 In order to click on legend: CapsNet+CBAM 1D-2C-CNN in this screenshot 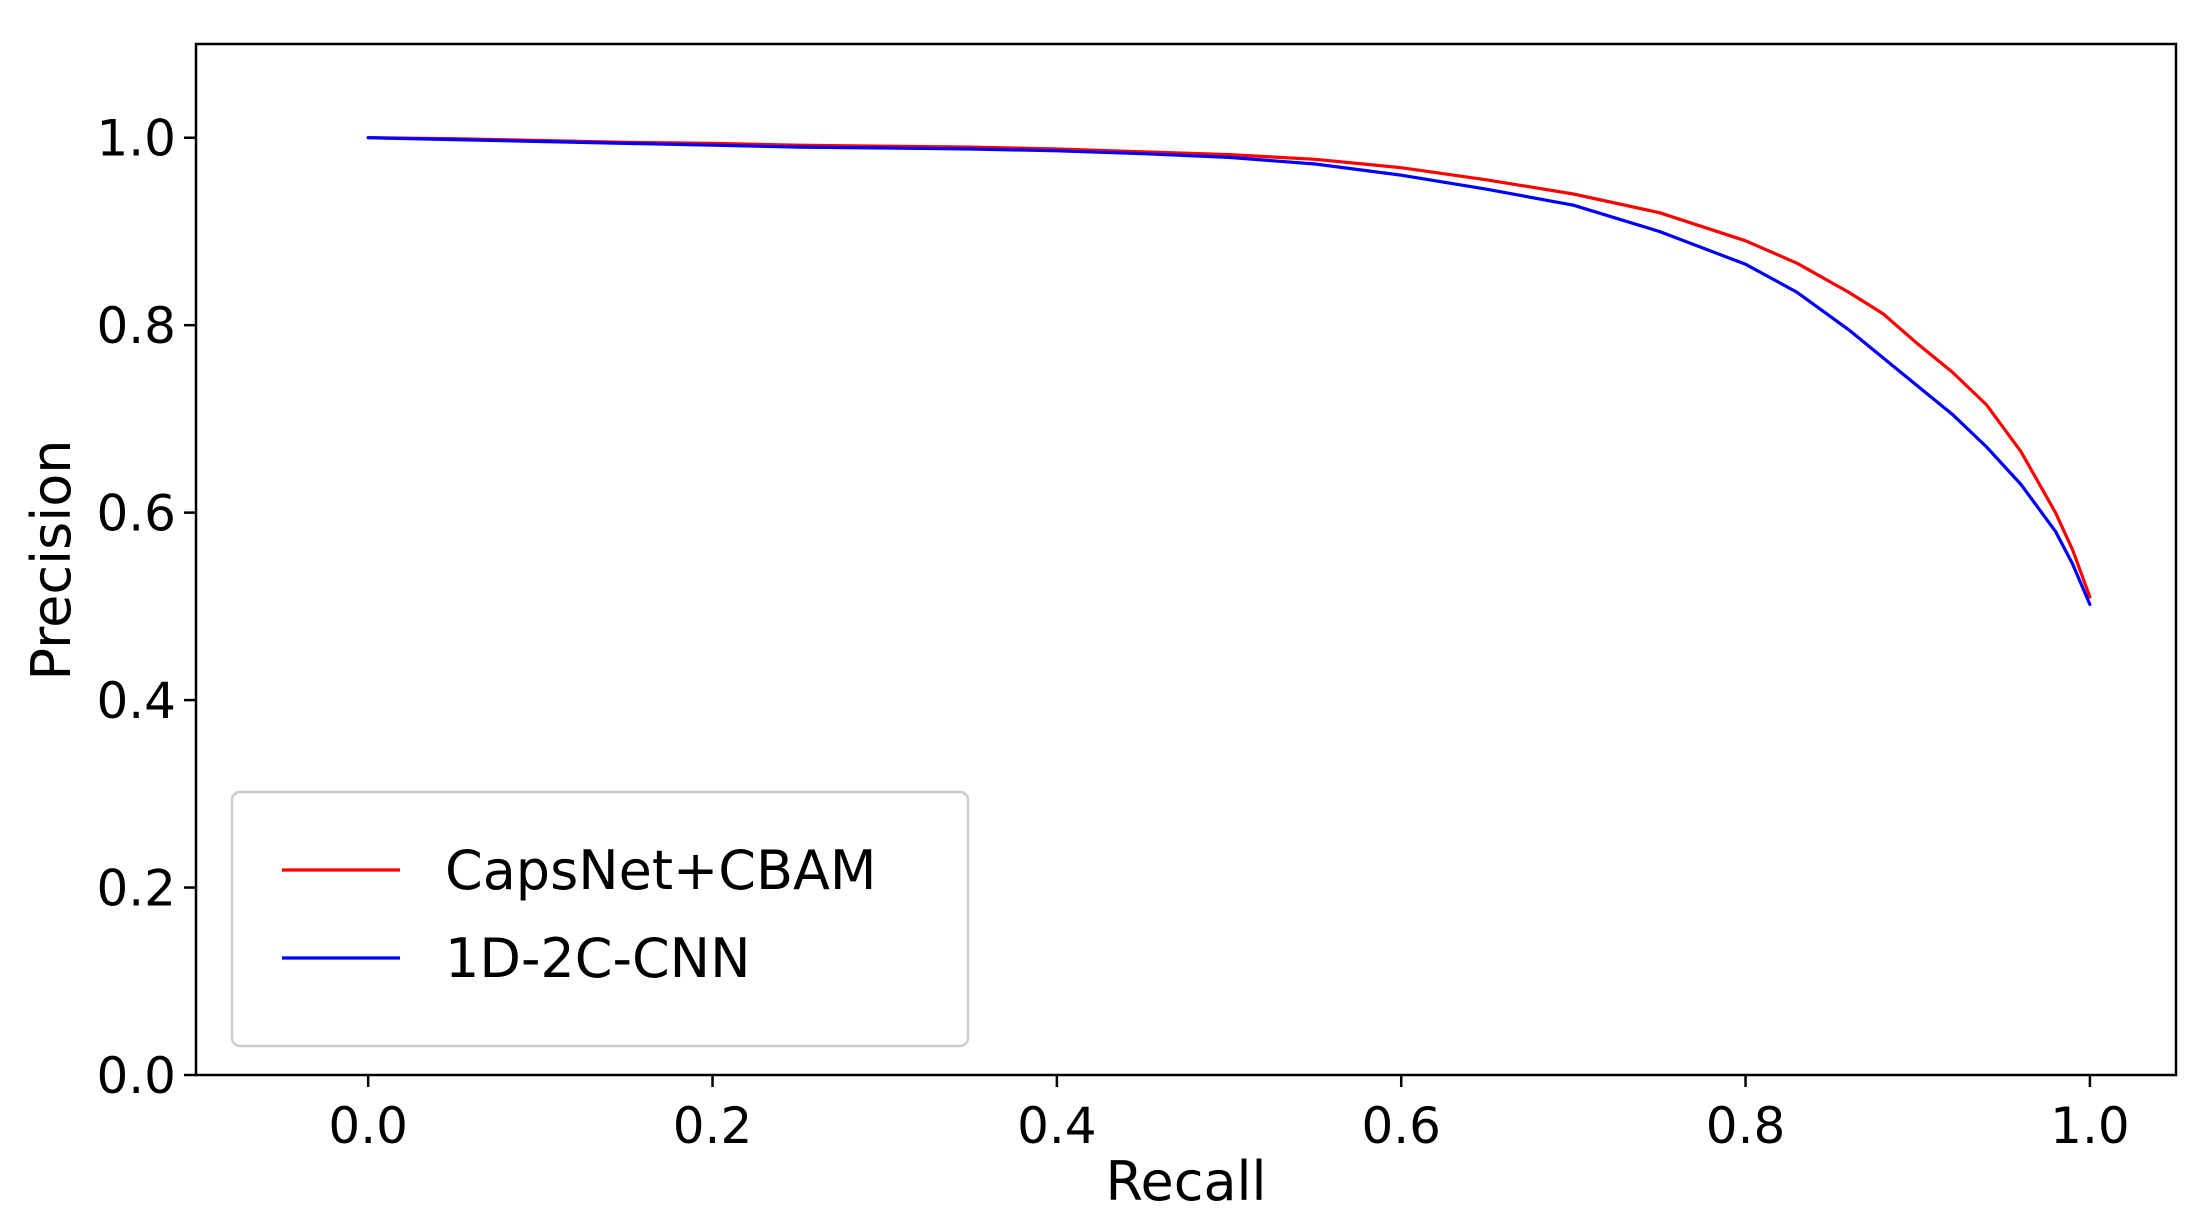, I will do `click(600, 919)`.